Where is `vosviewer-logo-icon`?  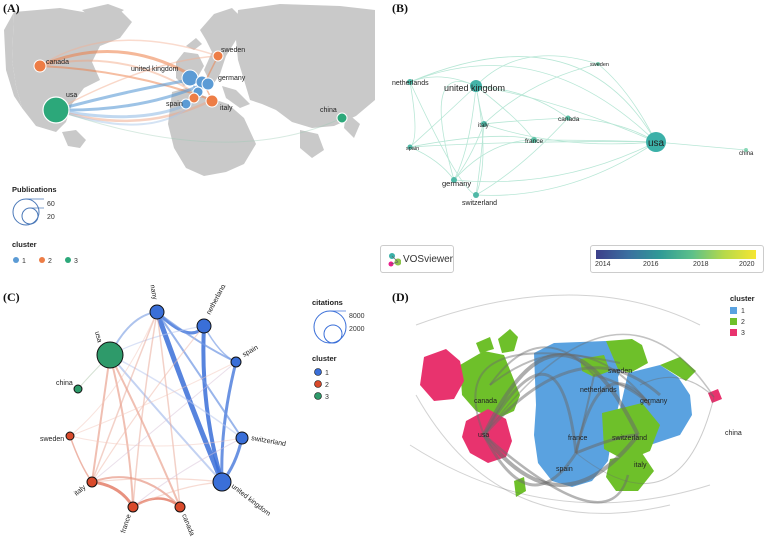 vosviewer-logo-icon is located at coordinates (394, 260).